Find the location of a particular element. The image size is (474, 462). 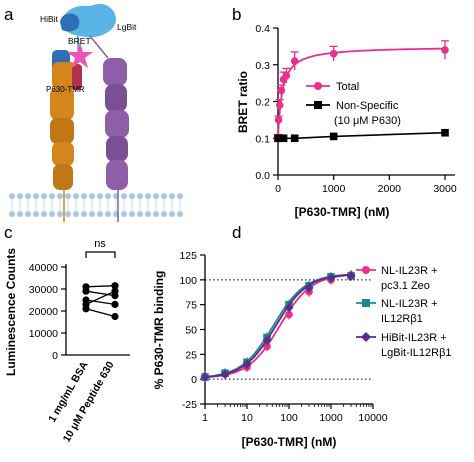

legend-pc31-line1: NL-IL23R + is located at coordinates (409, 271).